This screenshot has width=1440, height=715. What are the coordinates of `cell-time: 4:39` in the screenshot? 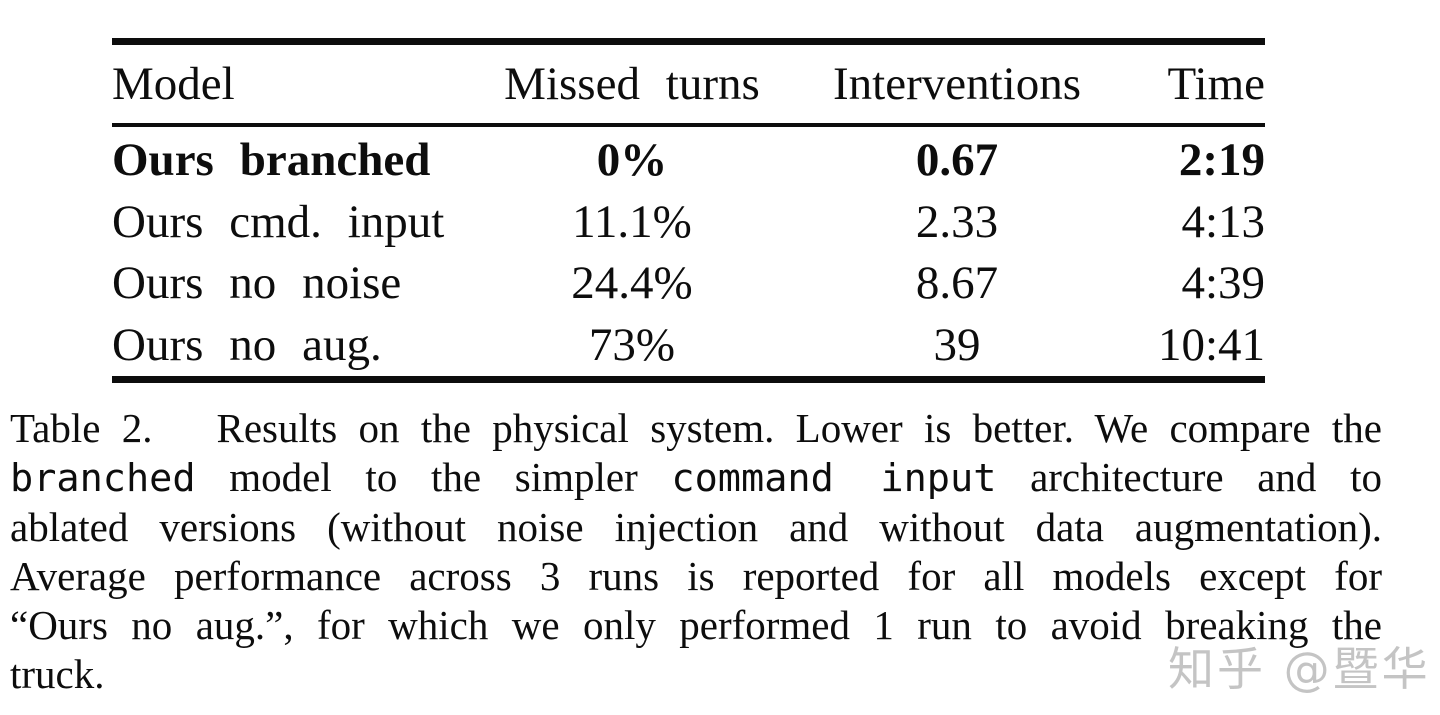 It's located at (1223, 283).